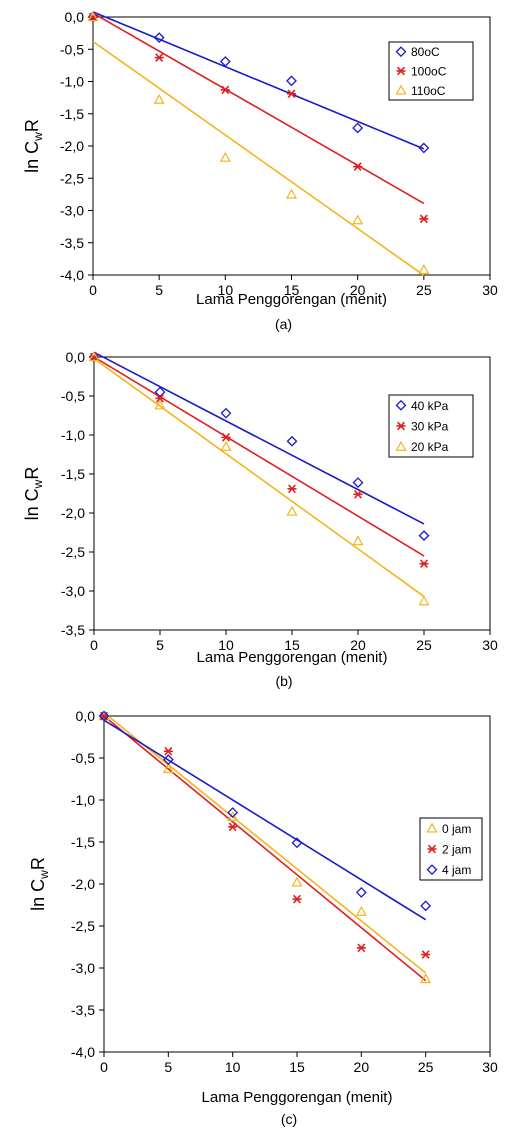 This screenshot has height=1137, width=513. What do you see at coordinates (83, 968) in the screenshot?
I see `panel-c-y-tick-label: -3,0` at bounding box center [83, 968].